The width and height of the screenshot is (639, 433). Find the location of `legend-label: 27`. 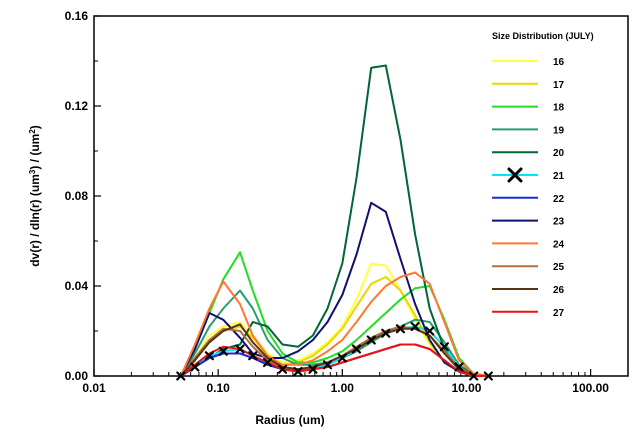

legend-label: 27 is located at coordinates (559, 313).